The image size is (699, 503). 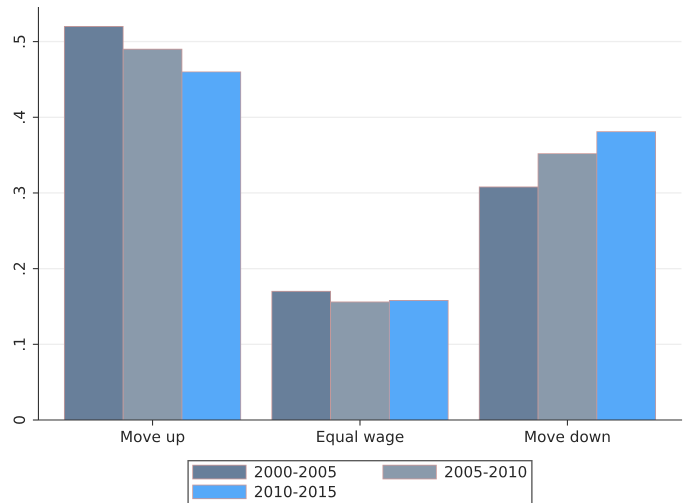 I want to click on y-tick-label: .5, so click(x=20, y=42).